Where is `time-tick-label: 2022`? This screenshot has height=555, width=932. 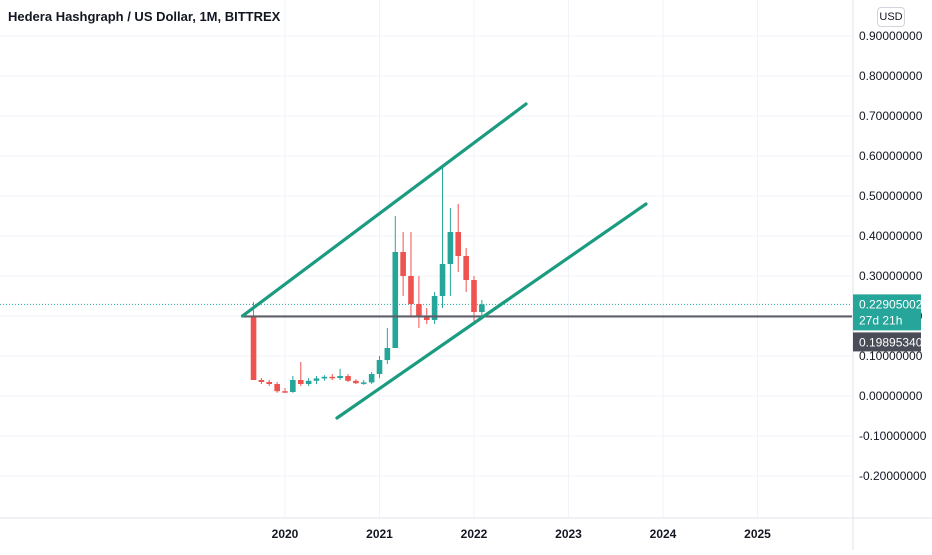
time-tick-label: 2022 is located at coordinates (474, 534).